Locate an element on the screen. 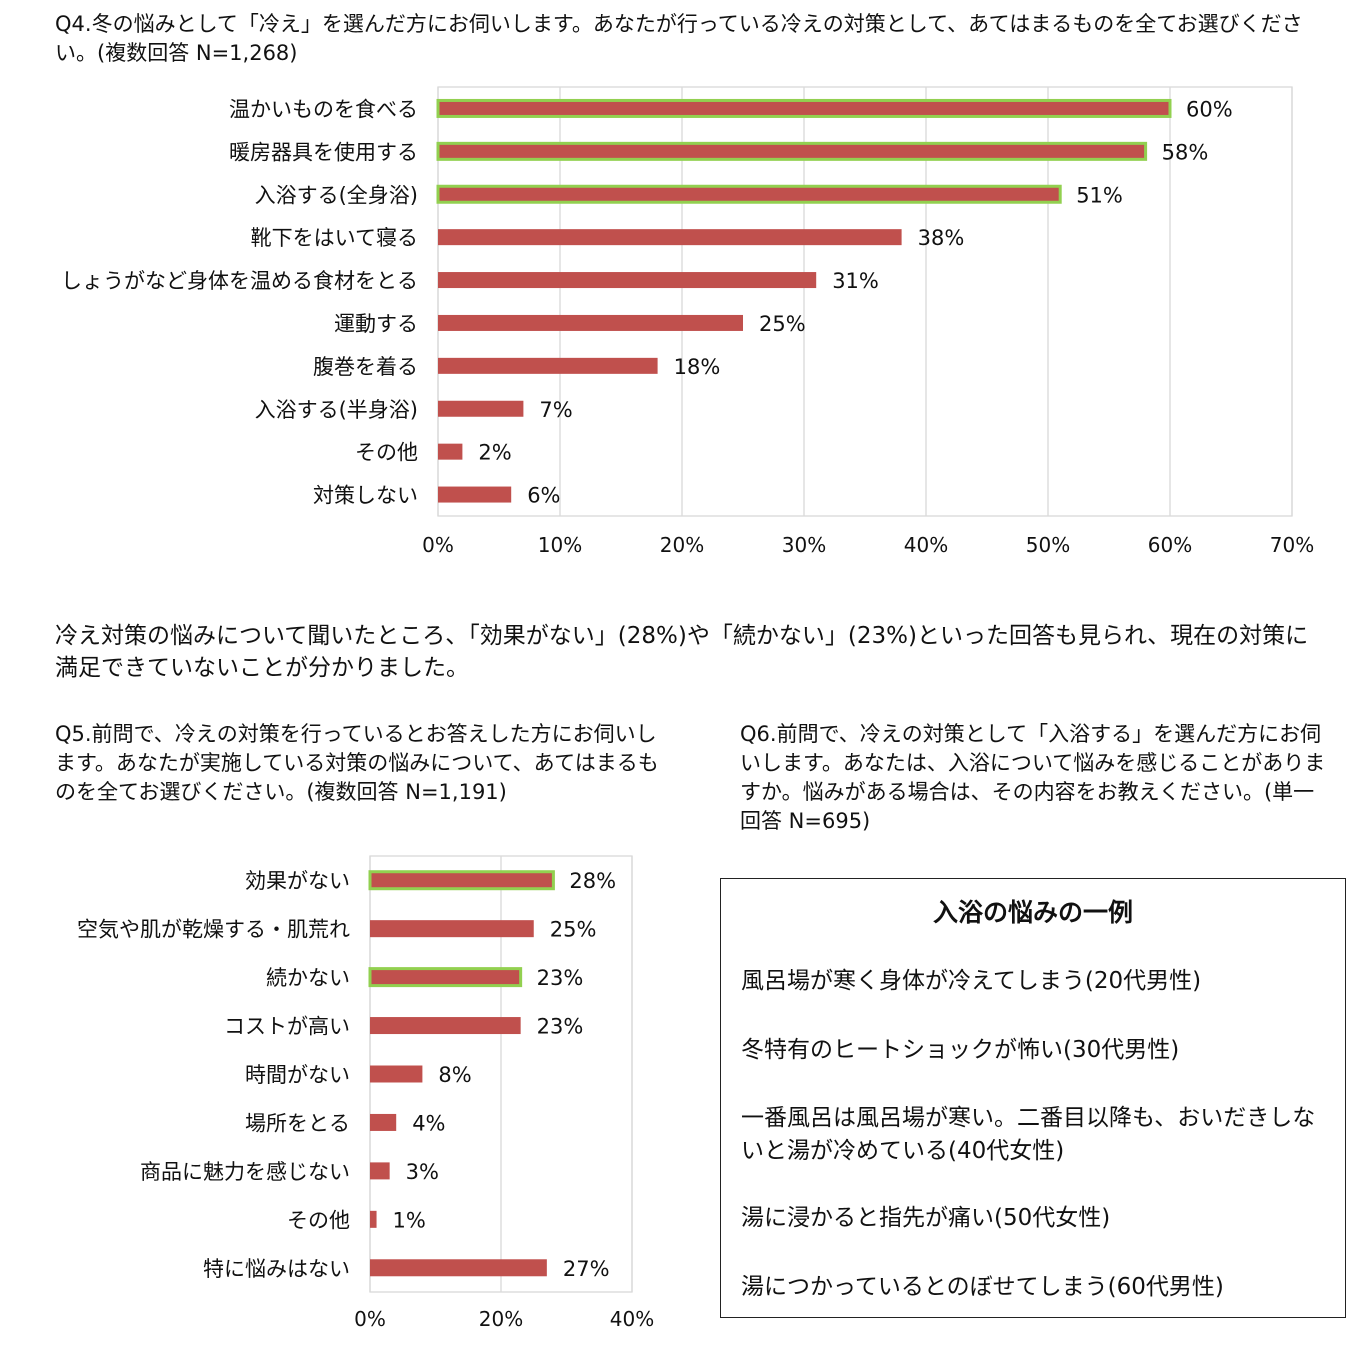 Image resolution: width=1347 pixels, height=1350 pixels. x-tick-label: 30% is located at coordinates (804, 545).